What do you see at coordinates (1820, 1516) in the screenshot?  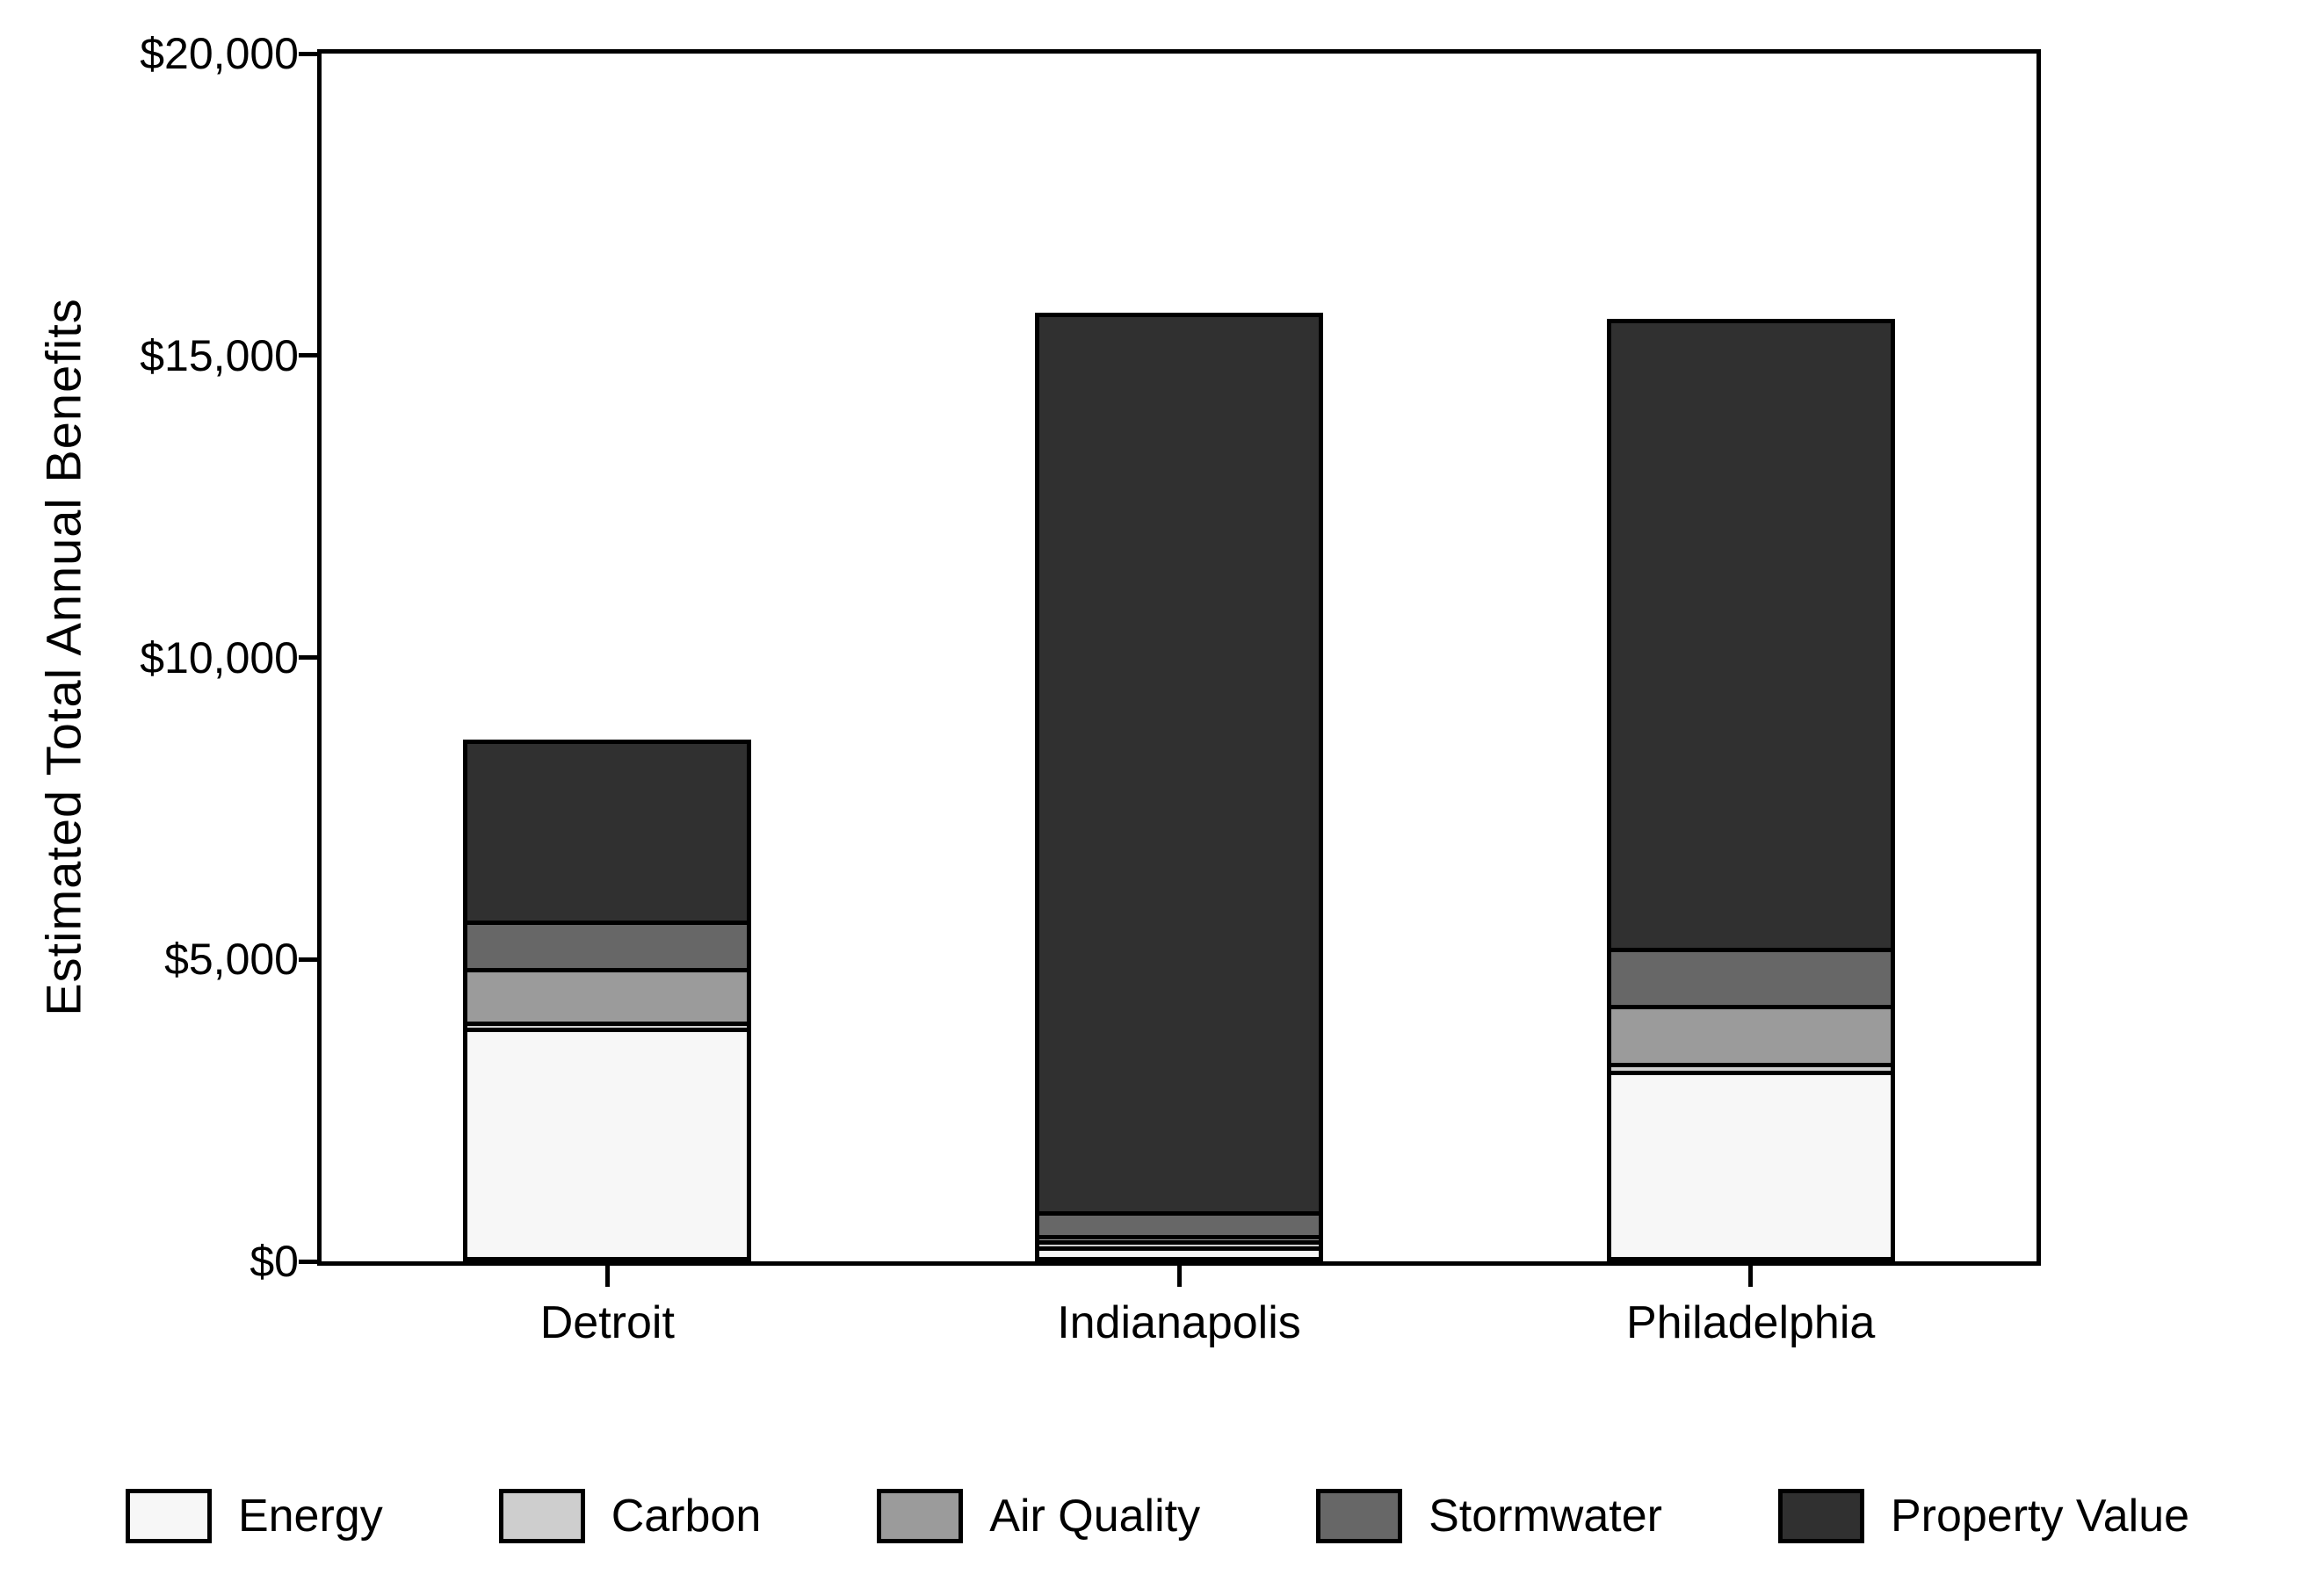 I see `legend-swatch-property-value` at bounding box center [1820, 1516].